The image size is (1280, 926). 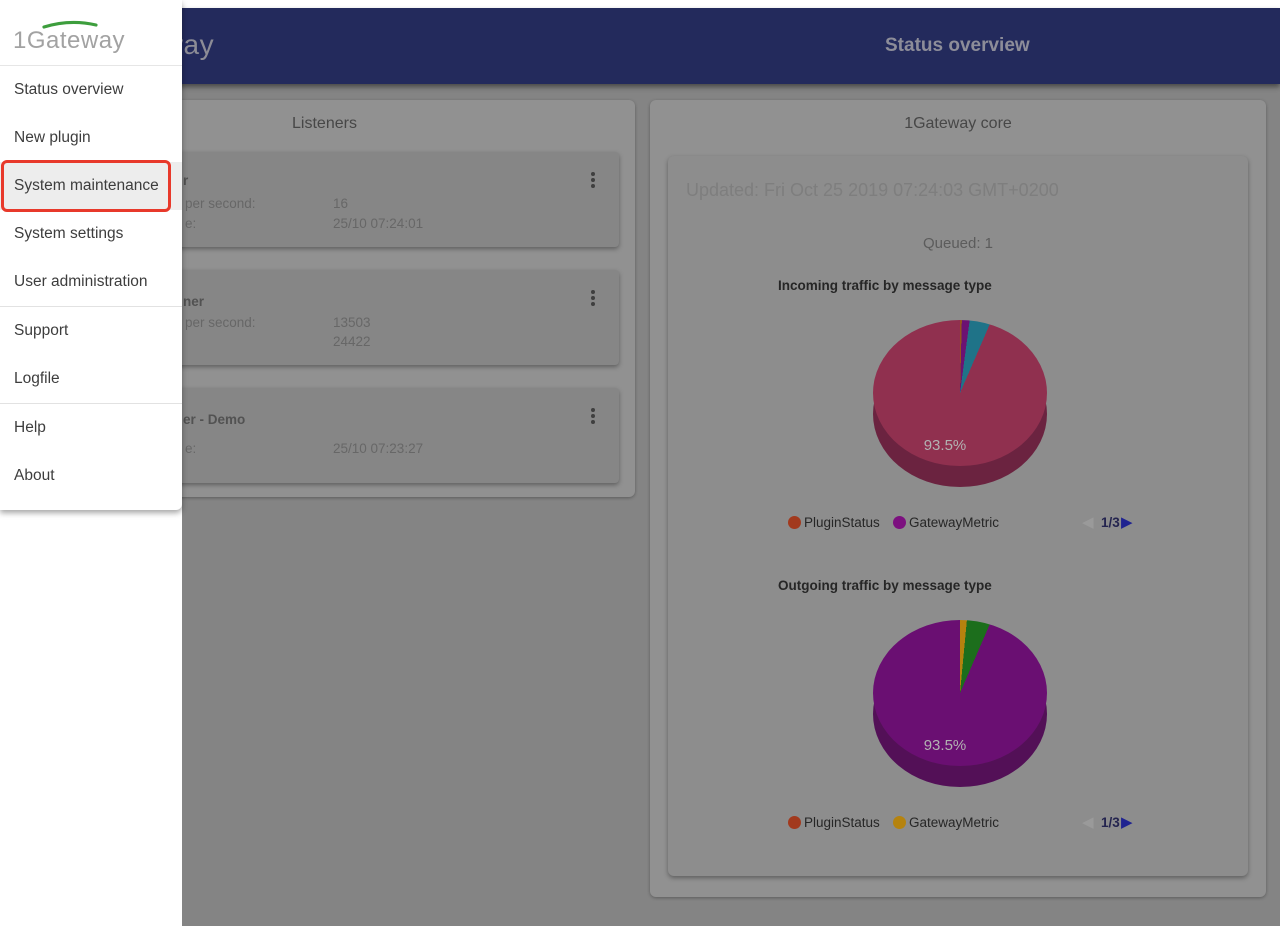 I want to click on menu-item-logfile: Logfile, so click(x=37, y=378).